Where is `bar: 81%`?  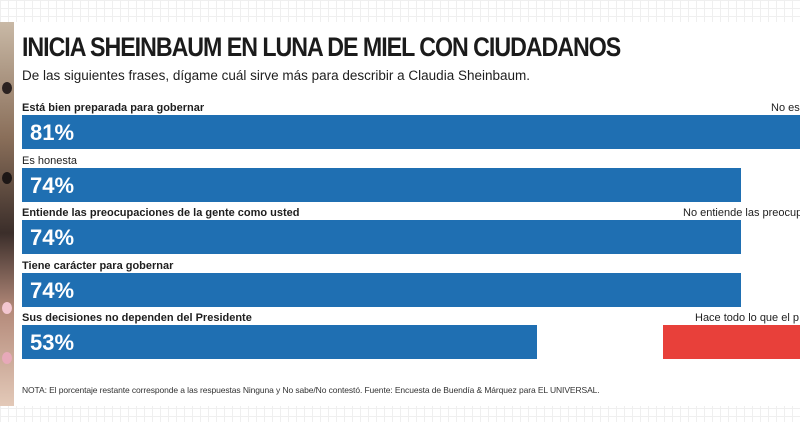
bar: 81% is located at coordinates (411, 132).